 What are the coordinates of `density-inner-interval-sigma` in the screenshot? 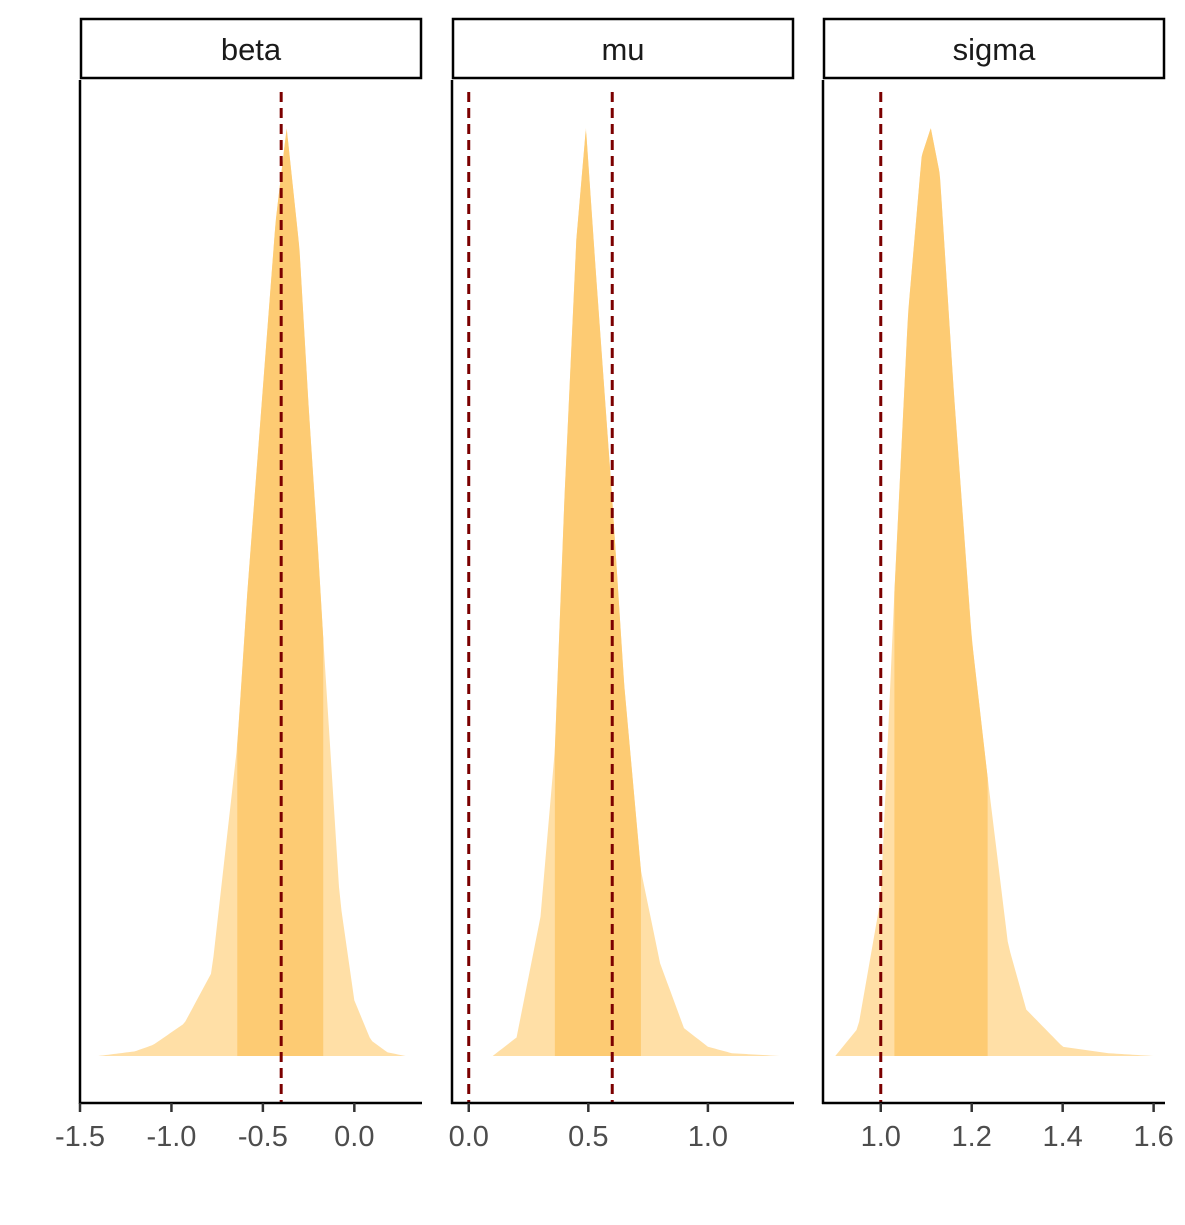 It's located at (941, 592).